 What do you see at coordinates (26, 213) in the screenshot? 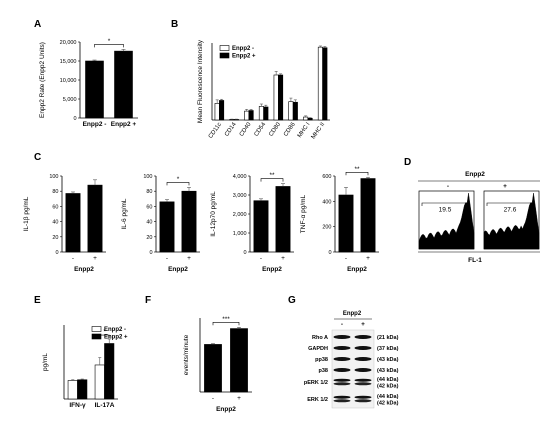
I see `y-axis-label: IL-1β pg/mL` at bounding box center [26, 213].